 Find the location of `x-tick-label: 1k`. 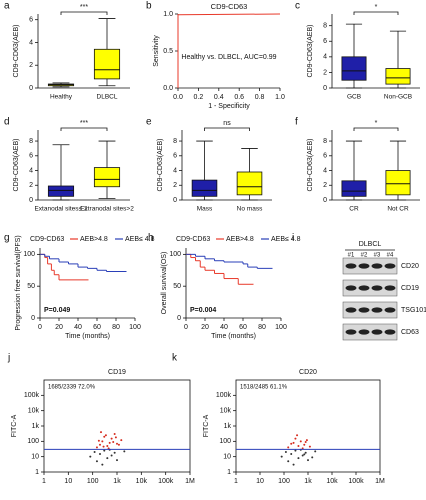

x-tick-label: 1k is located at coordinates (117, 481).